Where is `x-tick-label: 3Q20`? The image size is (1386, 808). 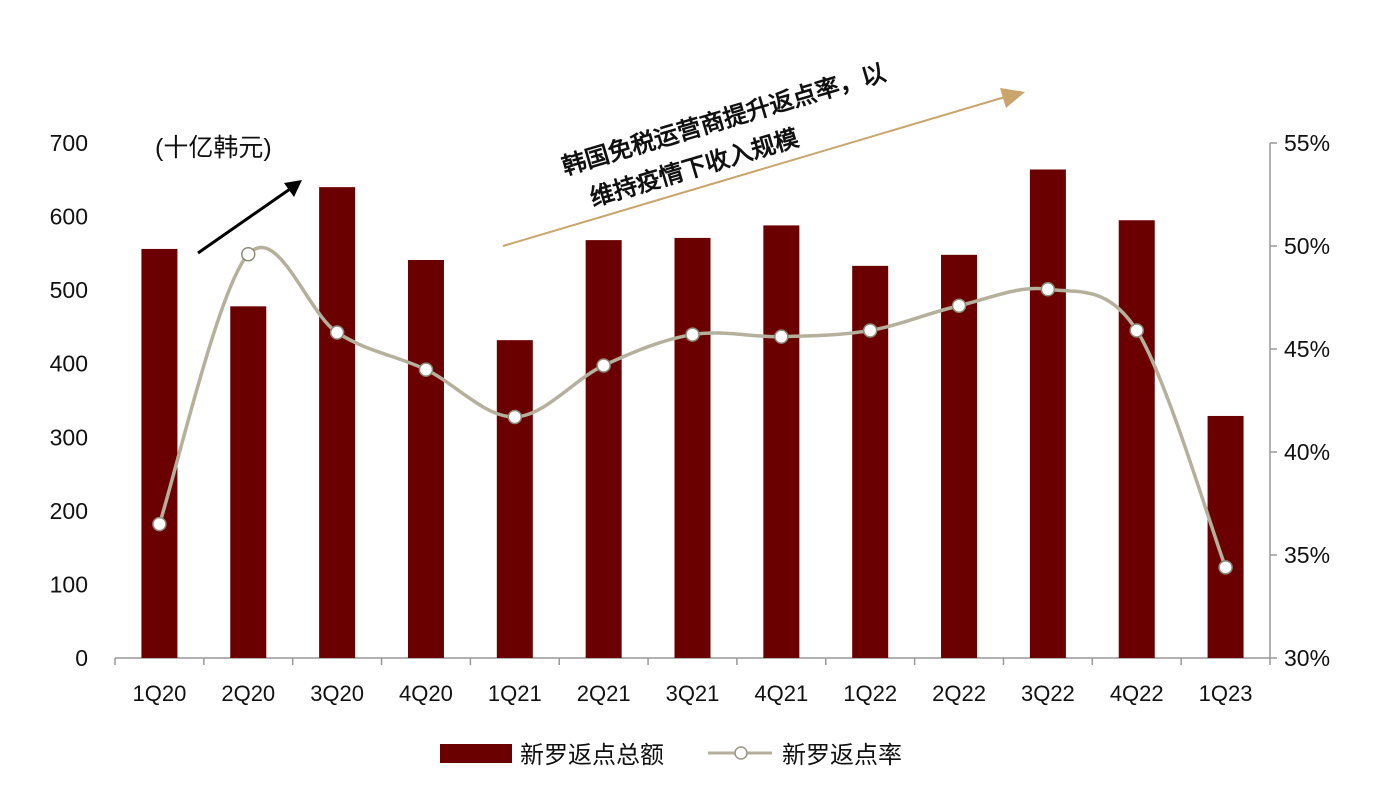 x-tick-label: 3Q20 is located at coordinates (337, 693).